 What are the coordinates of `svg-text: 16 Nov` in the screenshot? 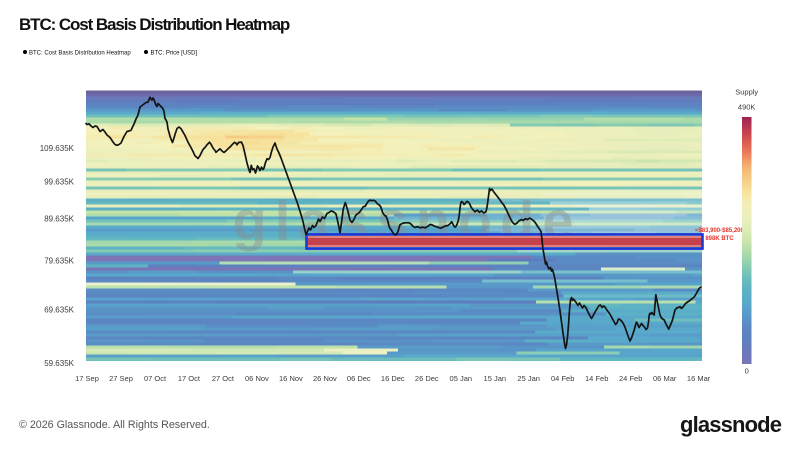 It's located at (291, 378).